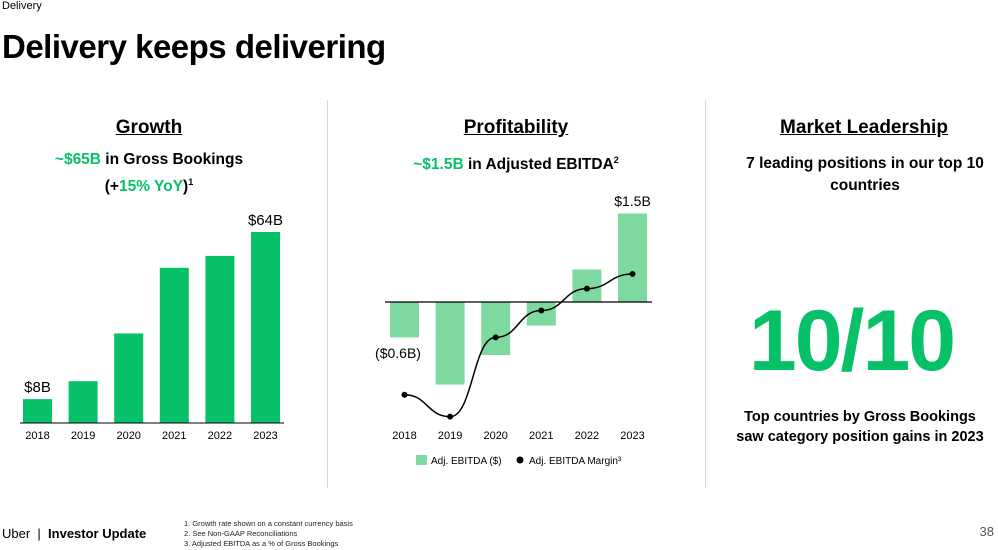  I want to click on growth-value: ~$65B, so click(77, 159).